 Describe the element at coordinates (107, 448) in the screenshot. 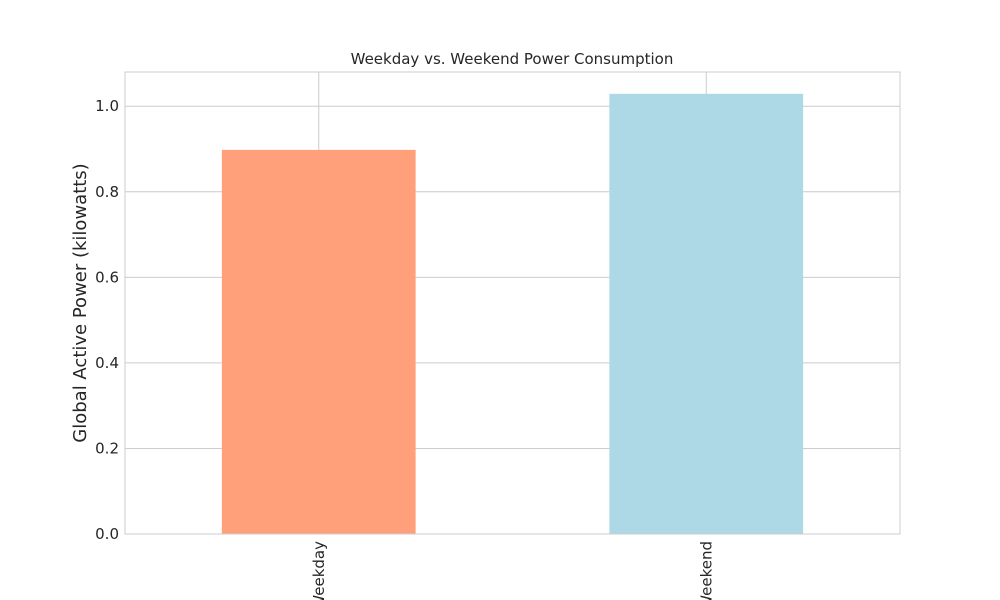

I see `y-tick-label: 0.2` at that location.